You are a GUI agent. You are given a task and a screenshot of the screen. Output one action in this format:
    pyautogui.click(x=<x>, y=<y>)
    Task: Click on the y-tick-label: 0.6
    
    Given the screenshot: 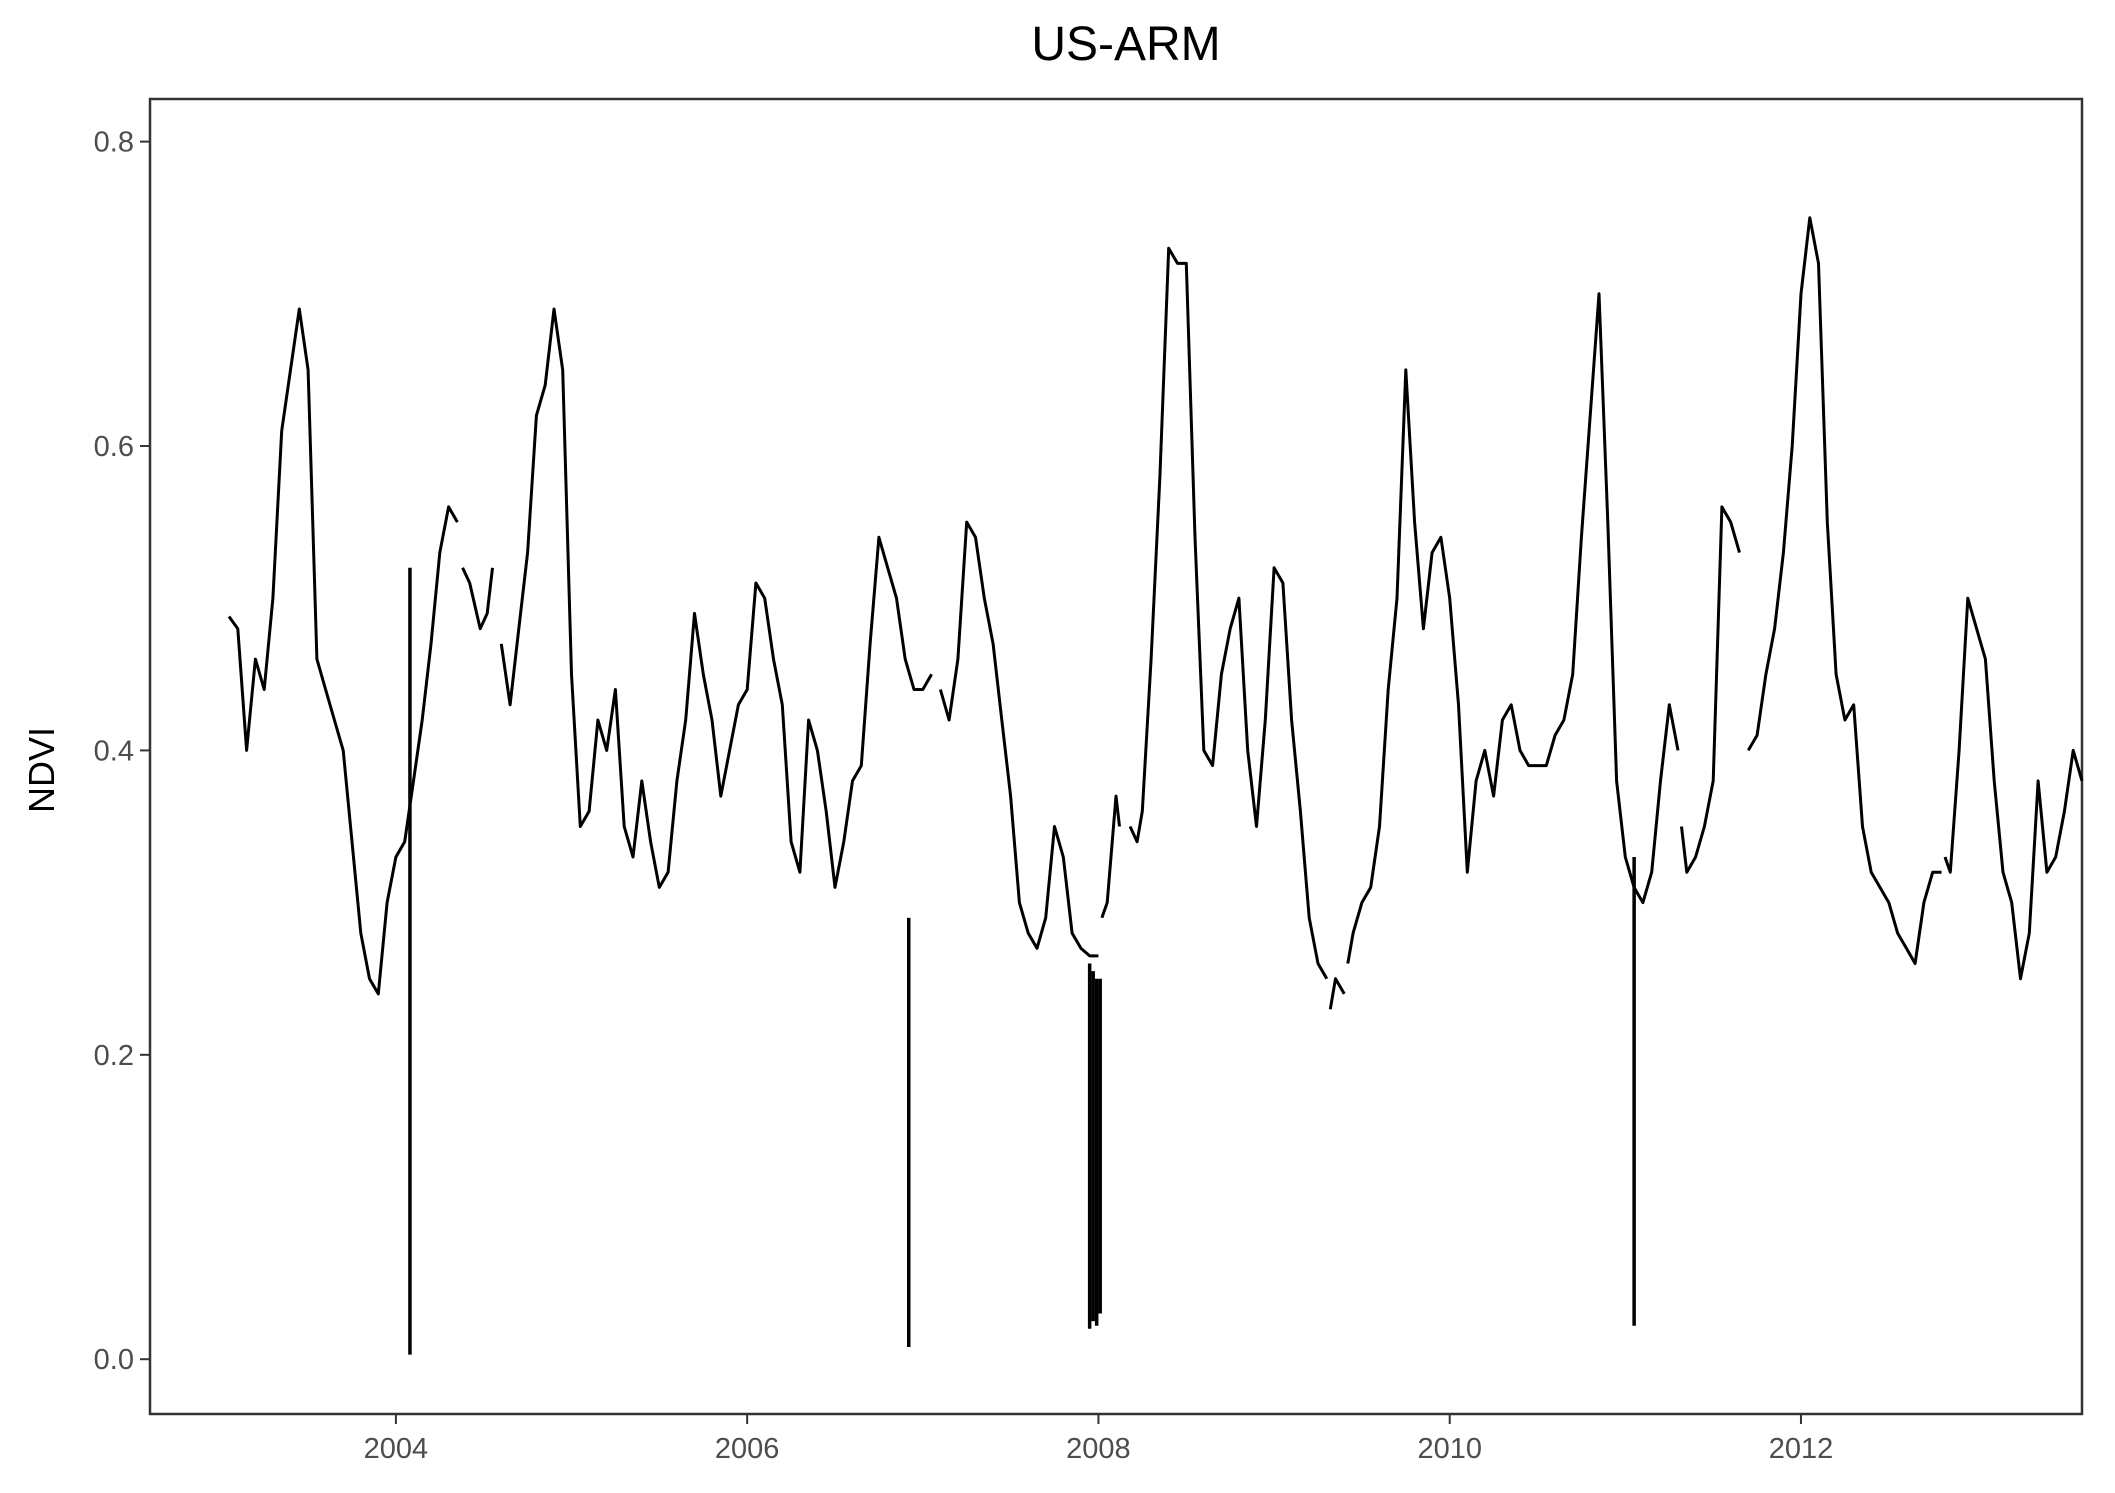 What is the action you would take?
    pyautogui.click(x=114, y=447)
    